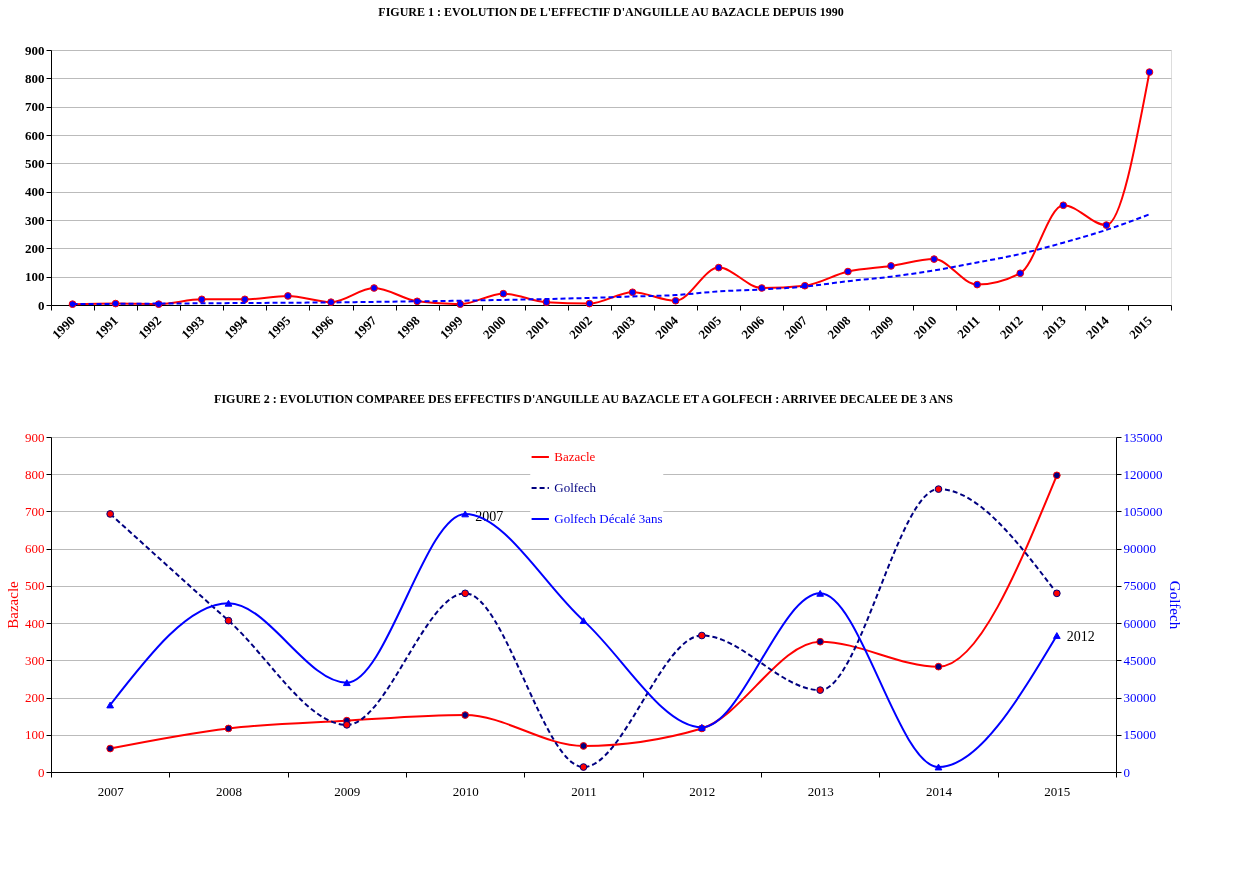 The width and height of the screenshot is (1247, 890). I want to click on legend-label: Bazacle, so click(575, 456).